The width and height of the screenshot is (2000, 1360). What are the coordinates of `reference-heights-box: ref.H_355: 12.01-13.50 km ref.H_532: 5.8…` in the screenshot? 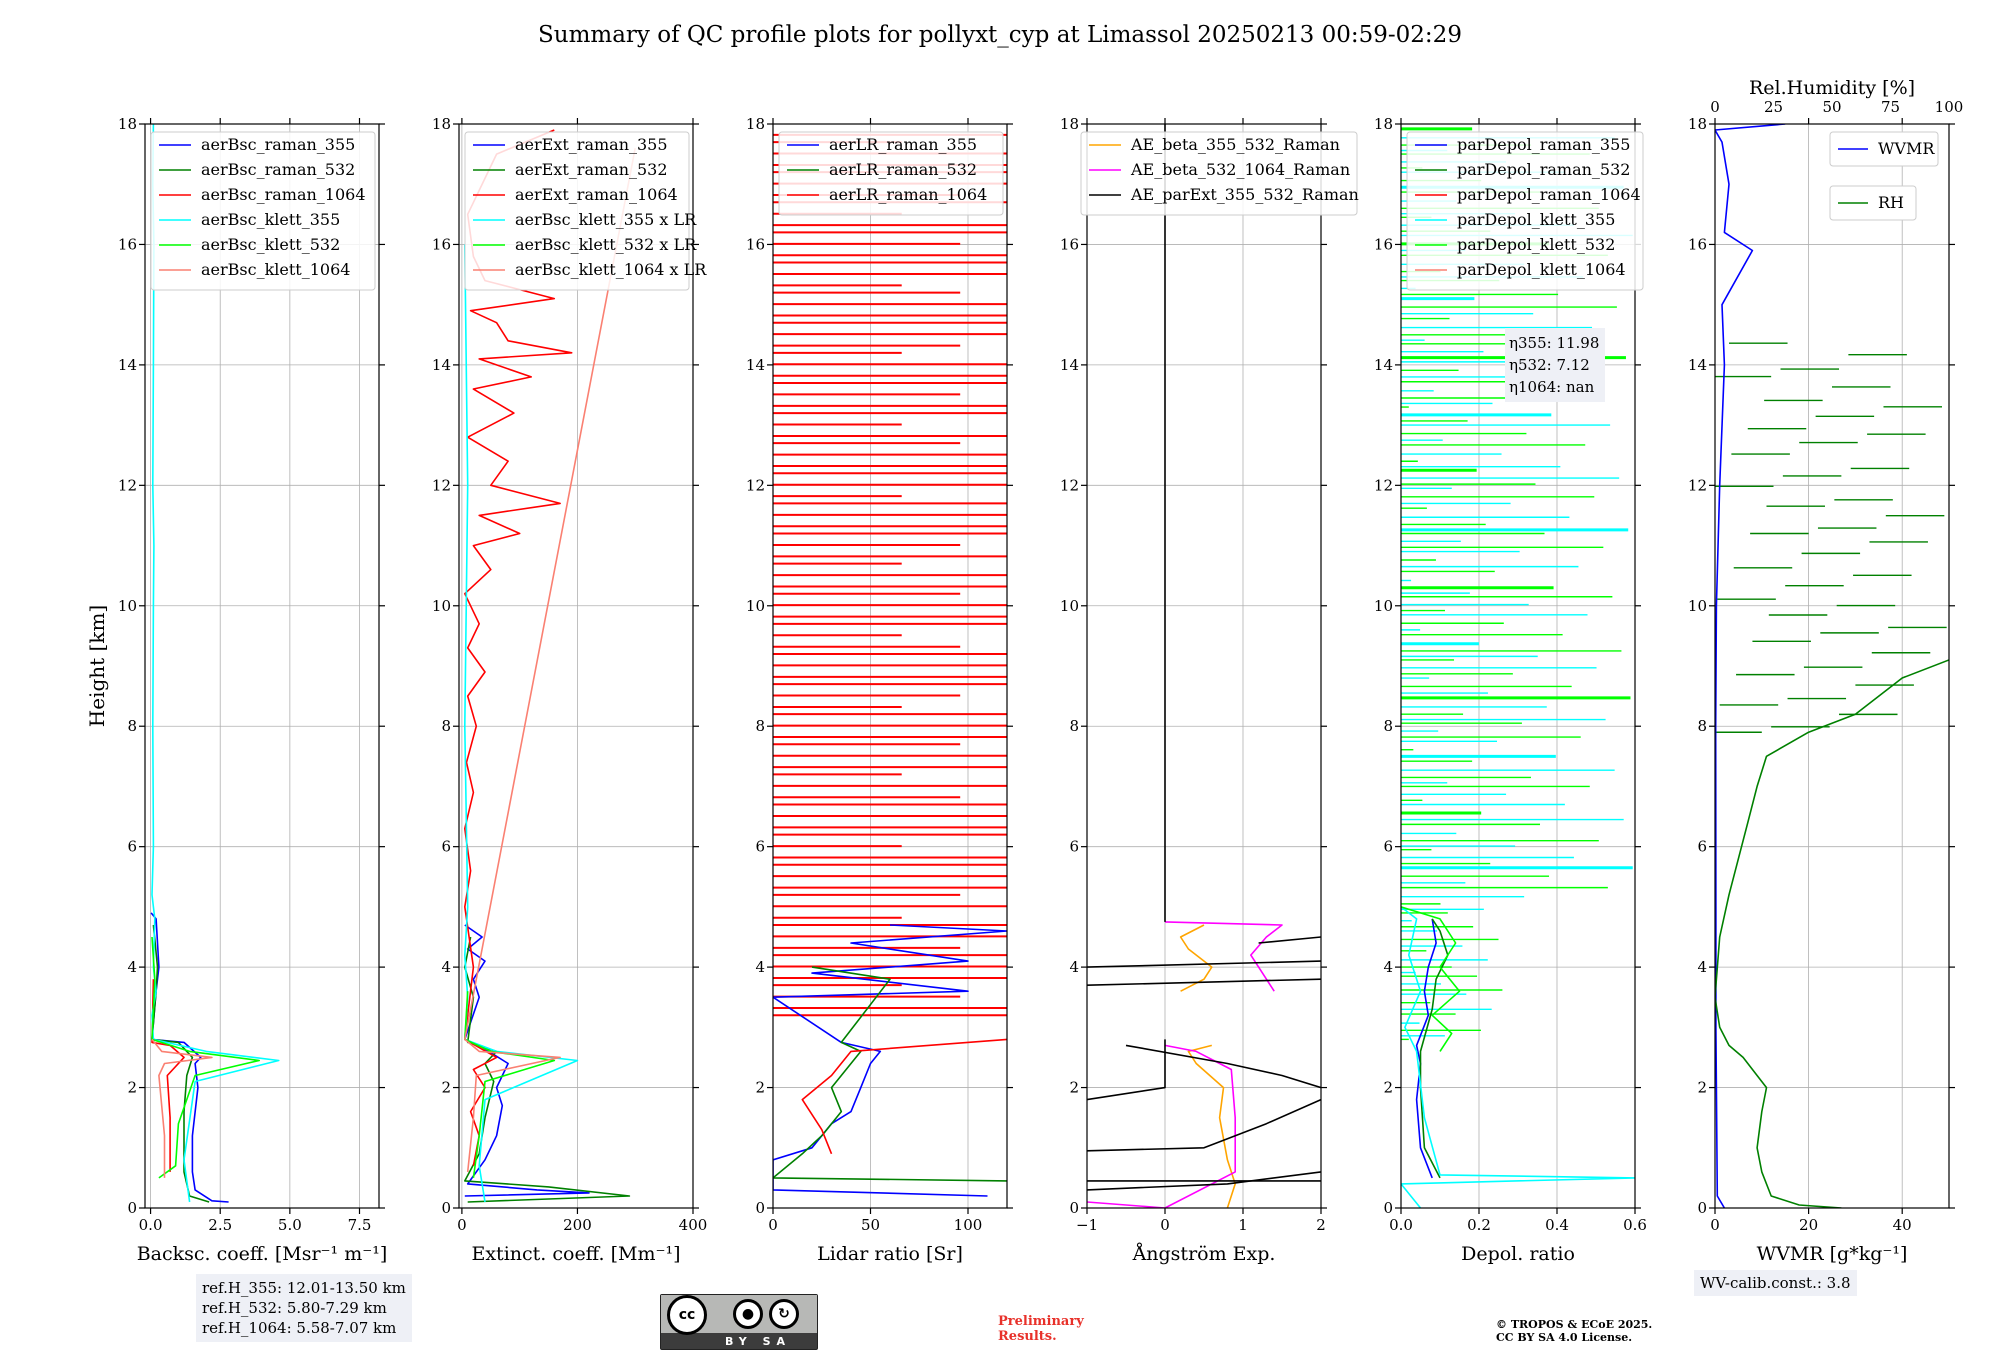 It's located at (304, 1308).